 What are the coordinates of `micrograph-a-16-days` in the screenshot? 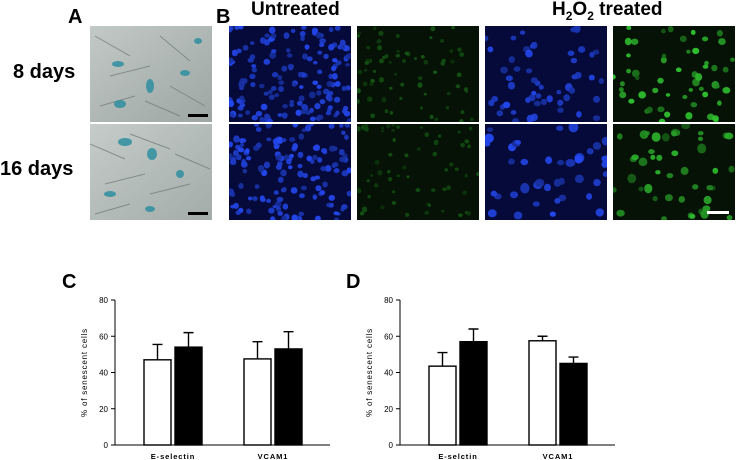 It's located at (151, 172).